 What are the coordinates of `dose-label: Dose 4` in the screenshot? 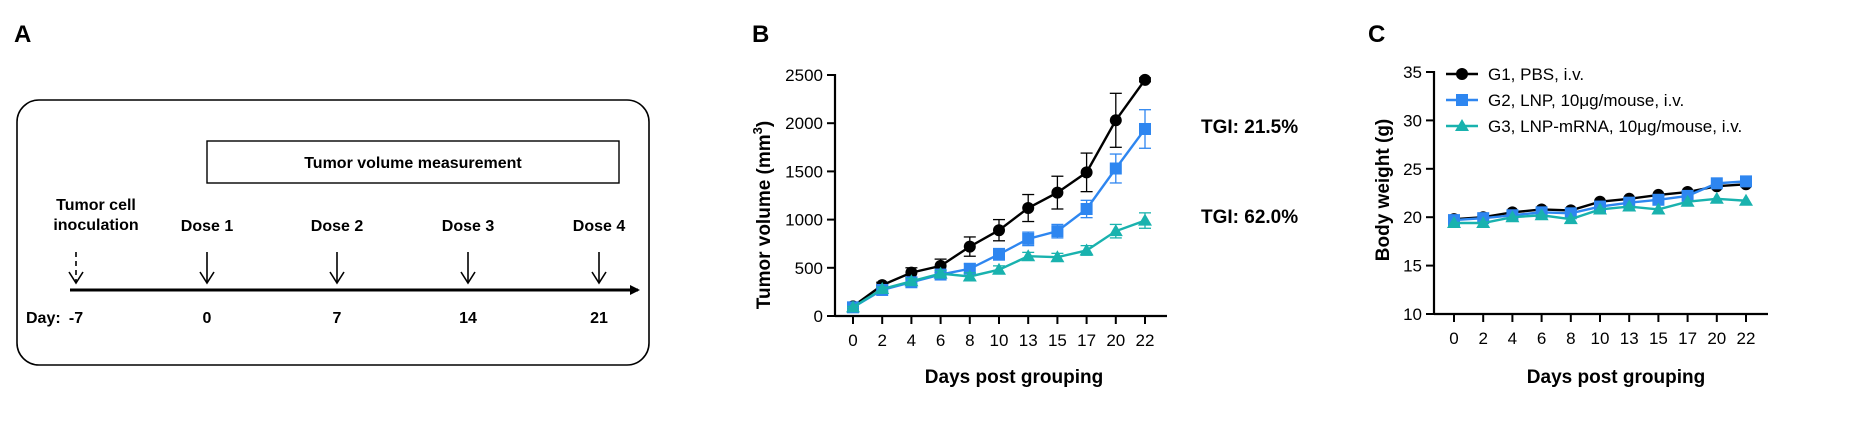 It's located at (599, 226).